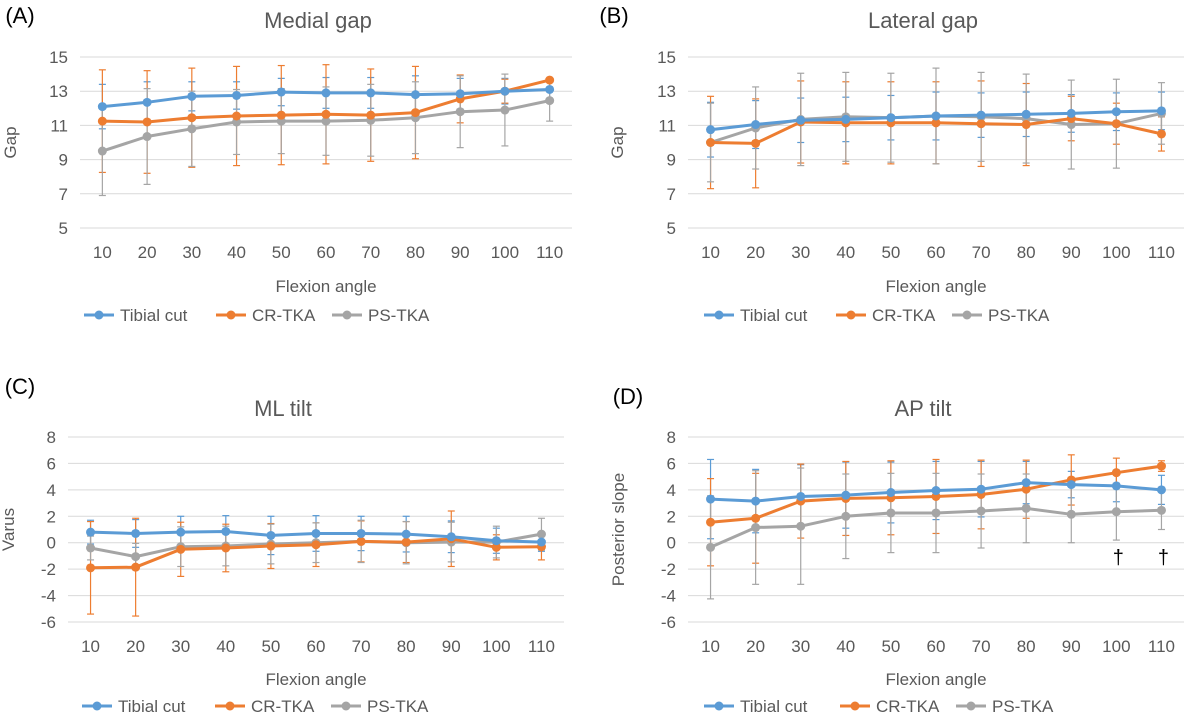 This screenshot has width=1200, height=723. I want to click on x-tick-label: 60, so click(326, 252).